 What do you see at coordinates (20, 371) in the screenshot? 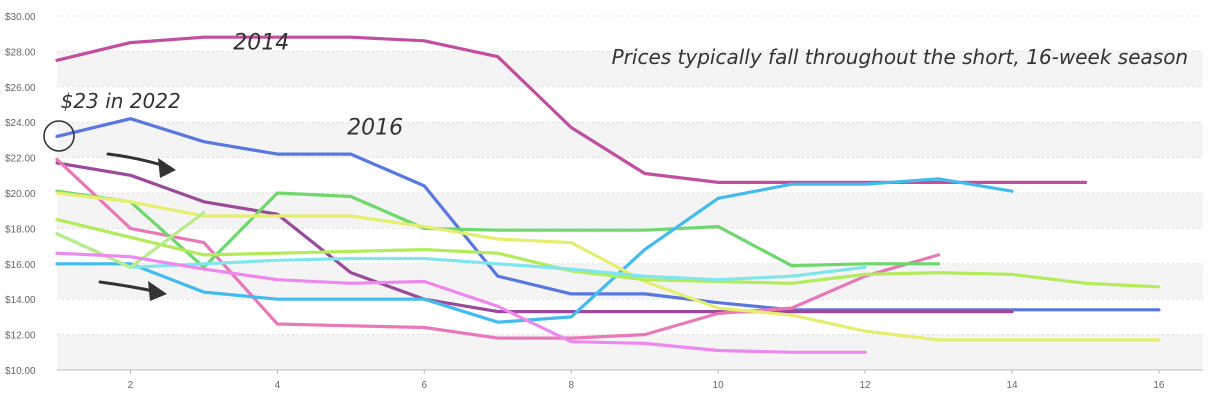
I see `y-tick-label: $10.00` at bounding box center [20, 371].